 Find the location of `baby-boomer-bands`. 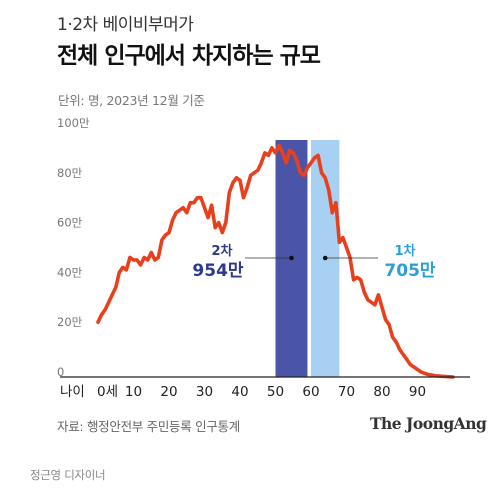

baby-boomer-bands is located at coordinates (307, 258).